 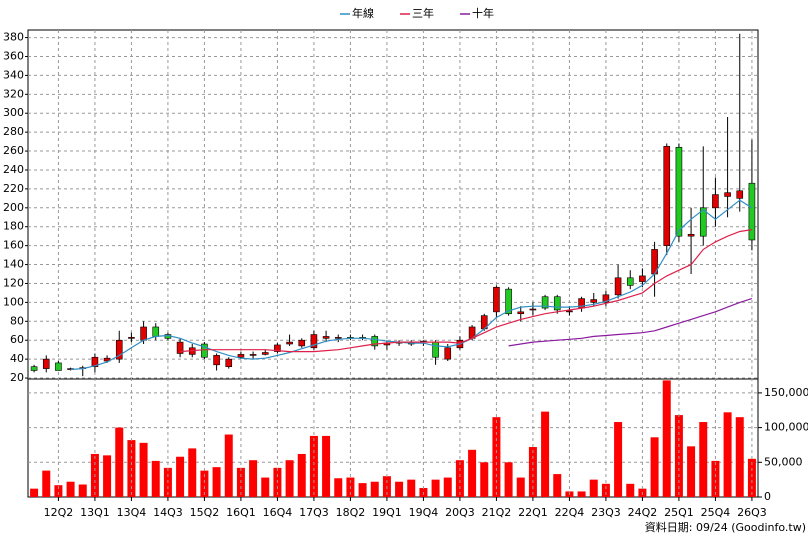 I want to click on x-tick-label: 19Q1, so click(x=387, y=512).